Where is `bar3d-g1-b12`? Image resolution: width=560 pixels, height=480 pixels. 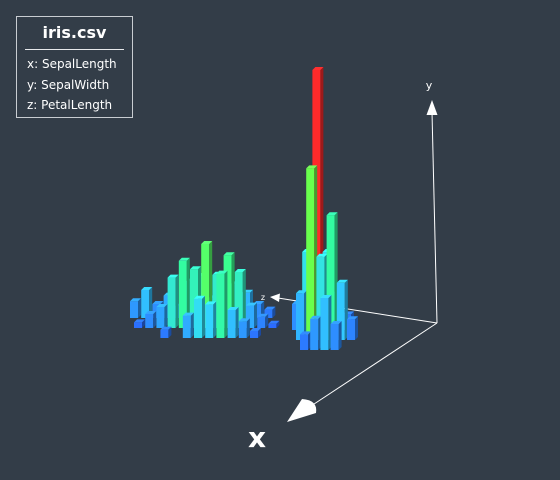
bar3d-g1-b12 is located at coordinates (305, 340).